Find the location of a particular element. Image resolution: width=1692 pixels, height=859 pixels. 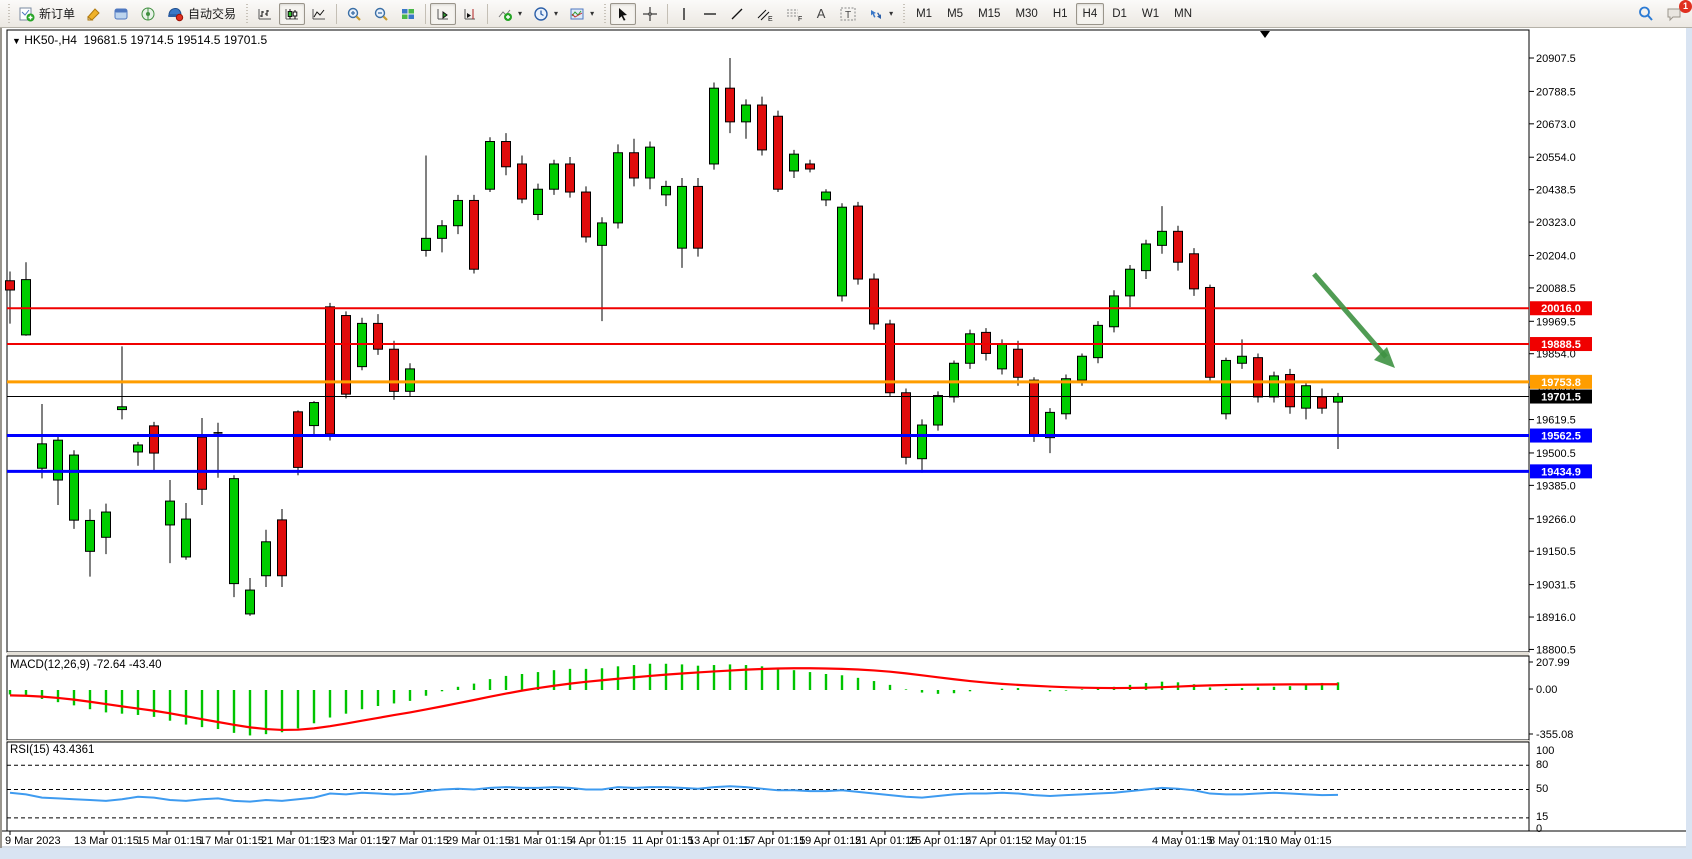

crayon-button is located at coordinates (94, 14).